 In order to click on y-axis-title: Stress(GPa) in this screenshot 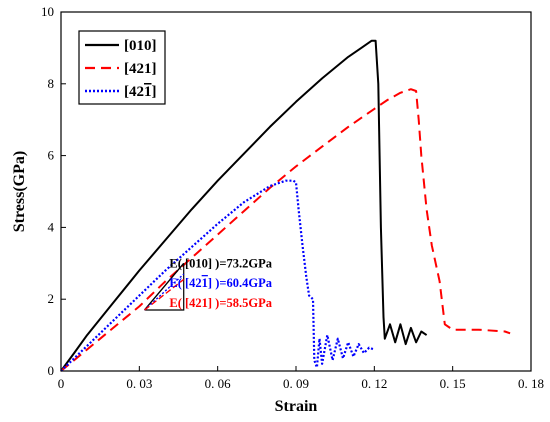, I will do `click(19, 191)`.